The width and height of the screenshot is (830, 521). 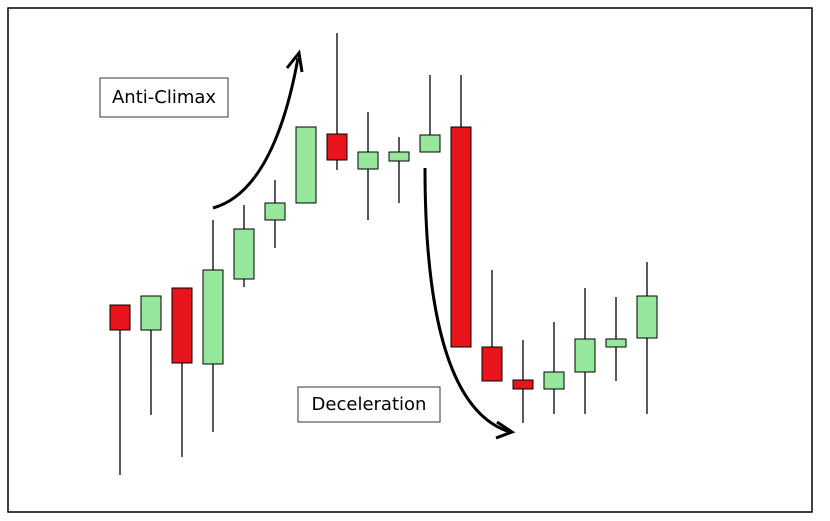 I want to click on annotation: Anti-Climax, so click(x=164, y=97).